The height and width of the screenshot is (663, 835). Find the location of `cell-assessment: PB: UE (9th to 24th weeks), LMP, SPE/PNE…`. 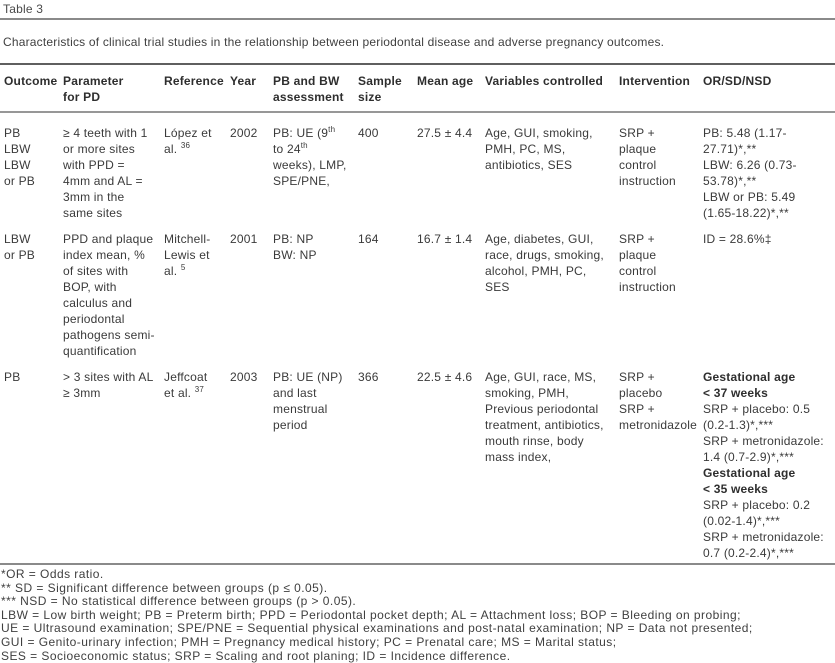

cell-assessment: PB: UE (9th to 24th weeks), LMP, SPE/PNE… is located at coordinates (310, 157).